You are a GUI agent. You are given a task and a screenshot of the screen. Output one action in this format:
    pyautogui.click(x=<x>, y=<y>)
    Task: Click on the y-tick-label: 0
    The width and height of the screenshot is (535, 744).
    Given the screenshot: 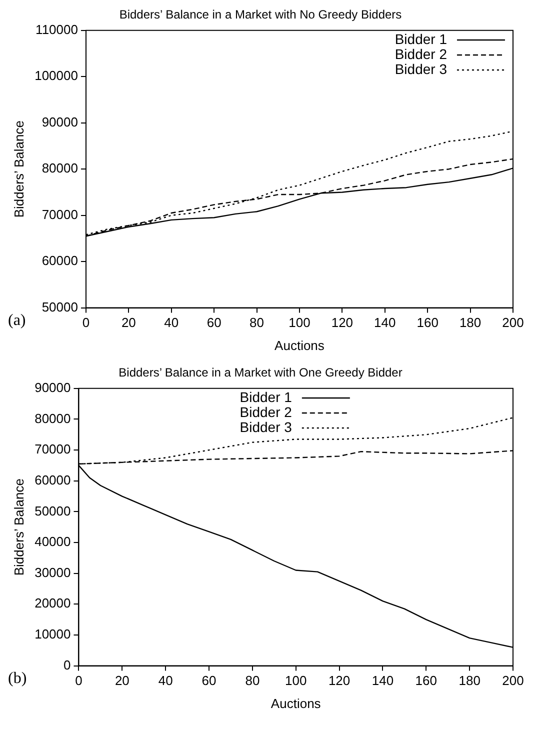 What is the action you would take?
    pyautogui.click(x=67, y=664)
    